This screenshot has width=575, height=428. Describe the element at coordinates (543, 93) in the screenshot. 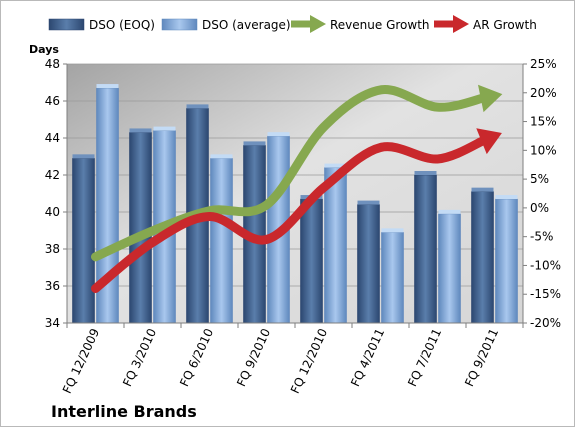

I see `y2-tick-label: 20%` at that location.